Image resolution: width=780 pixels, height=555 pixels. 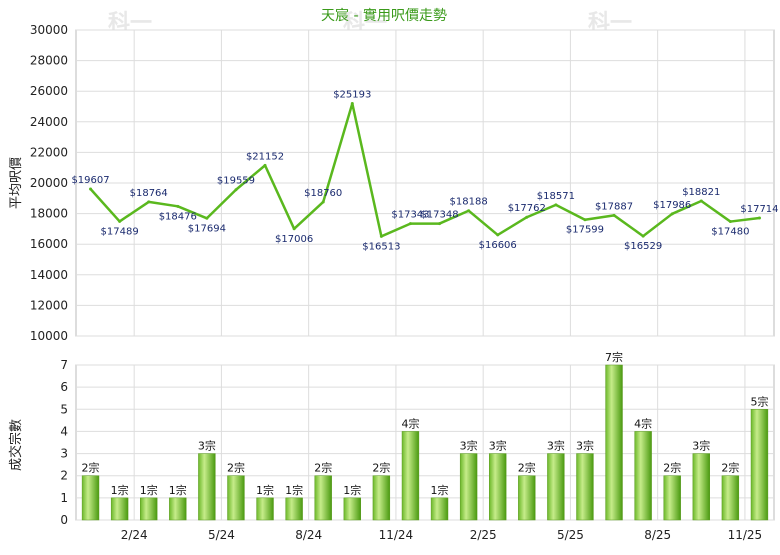 I want to click on price-data-label: $17489, so click(x=120, y=231).